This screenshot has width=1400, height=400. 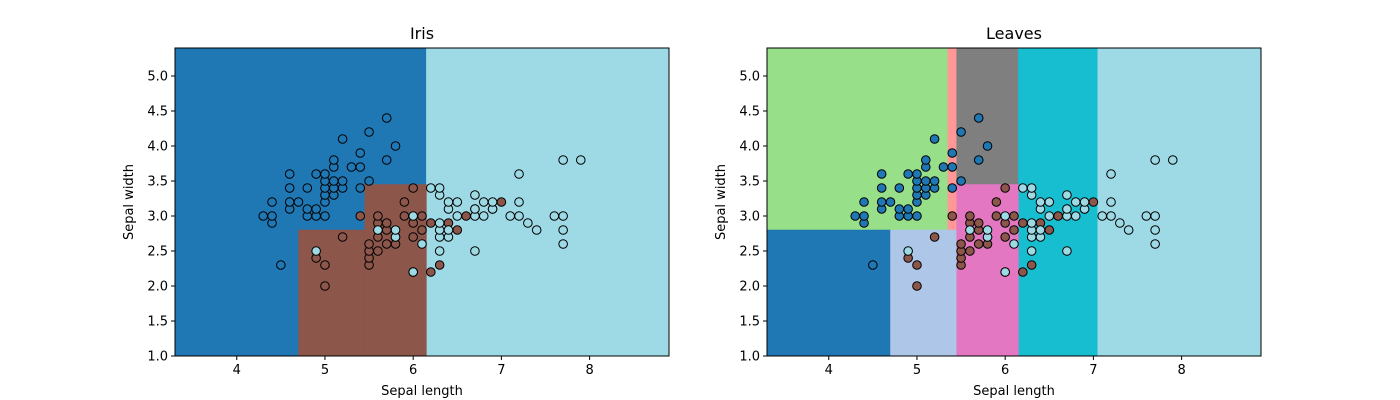 I want to click on x-tick-label: 7, so click(x=501, y=370).